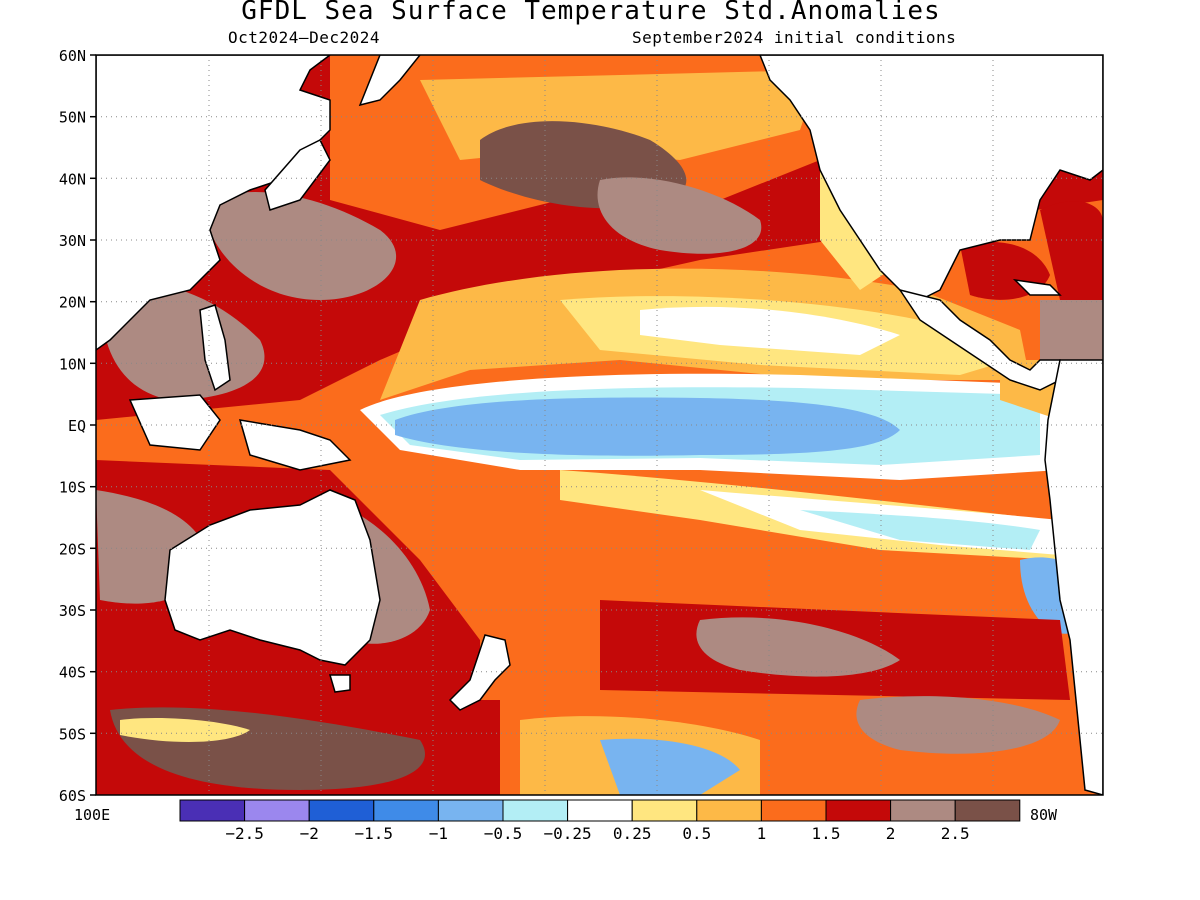 Image resolution: width=1200 pixels, height=900 pixels. I want to click on lat-label: 10S, so click(72, 488).